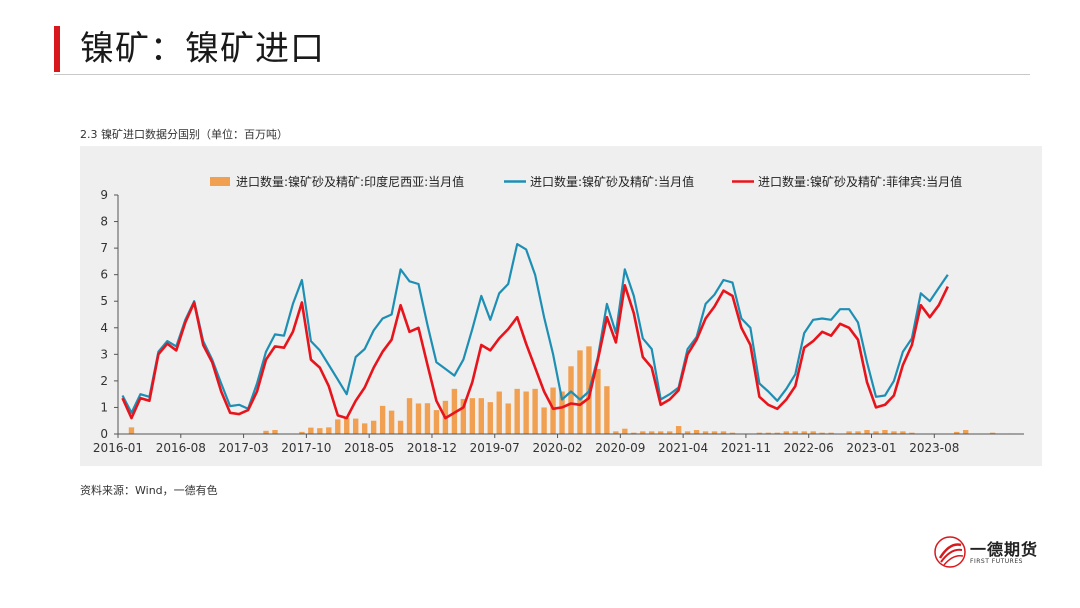 Image resolution: width=1080 pixels, height=608 pixels. What do you see at coordinates (181, 448) in the screenshot?
I see `x-tick-label: 2016-08` at bounding box center [181, 448].